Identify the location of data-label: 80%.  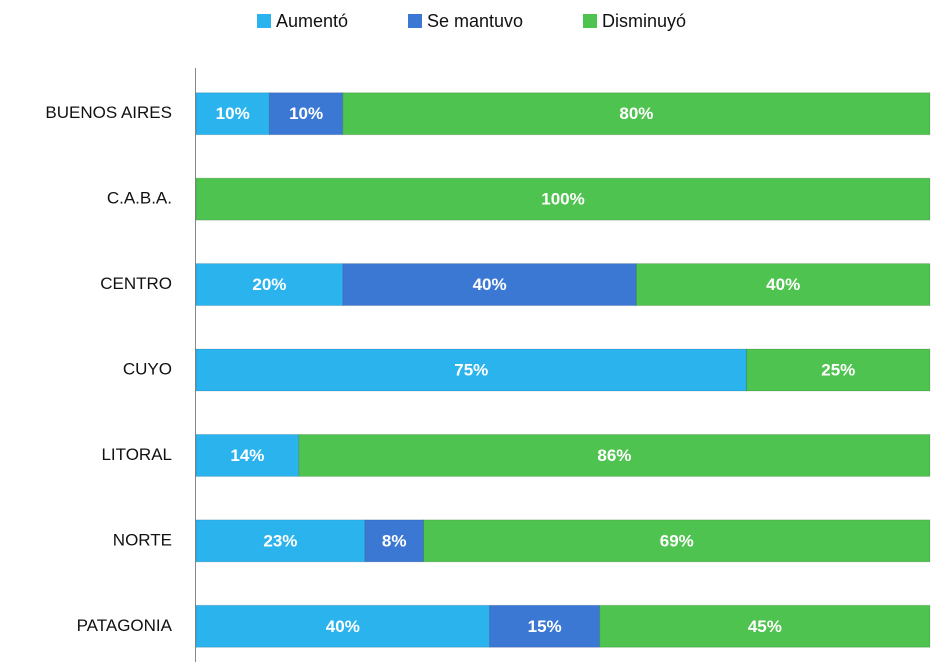
(636, 113).